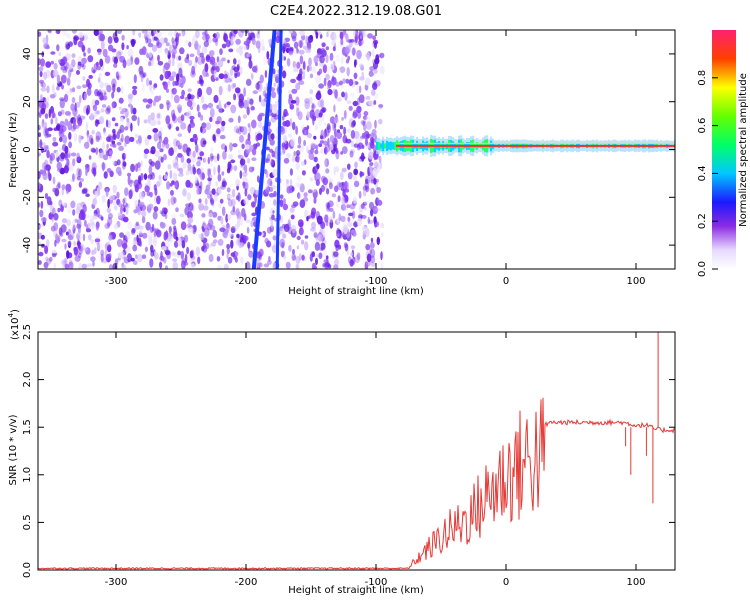  I want to click on signal-band, so click(395, 145).